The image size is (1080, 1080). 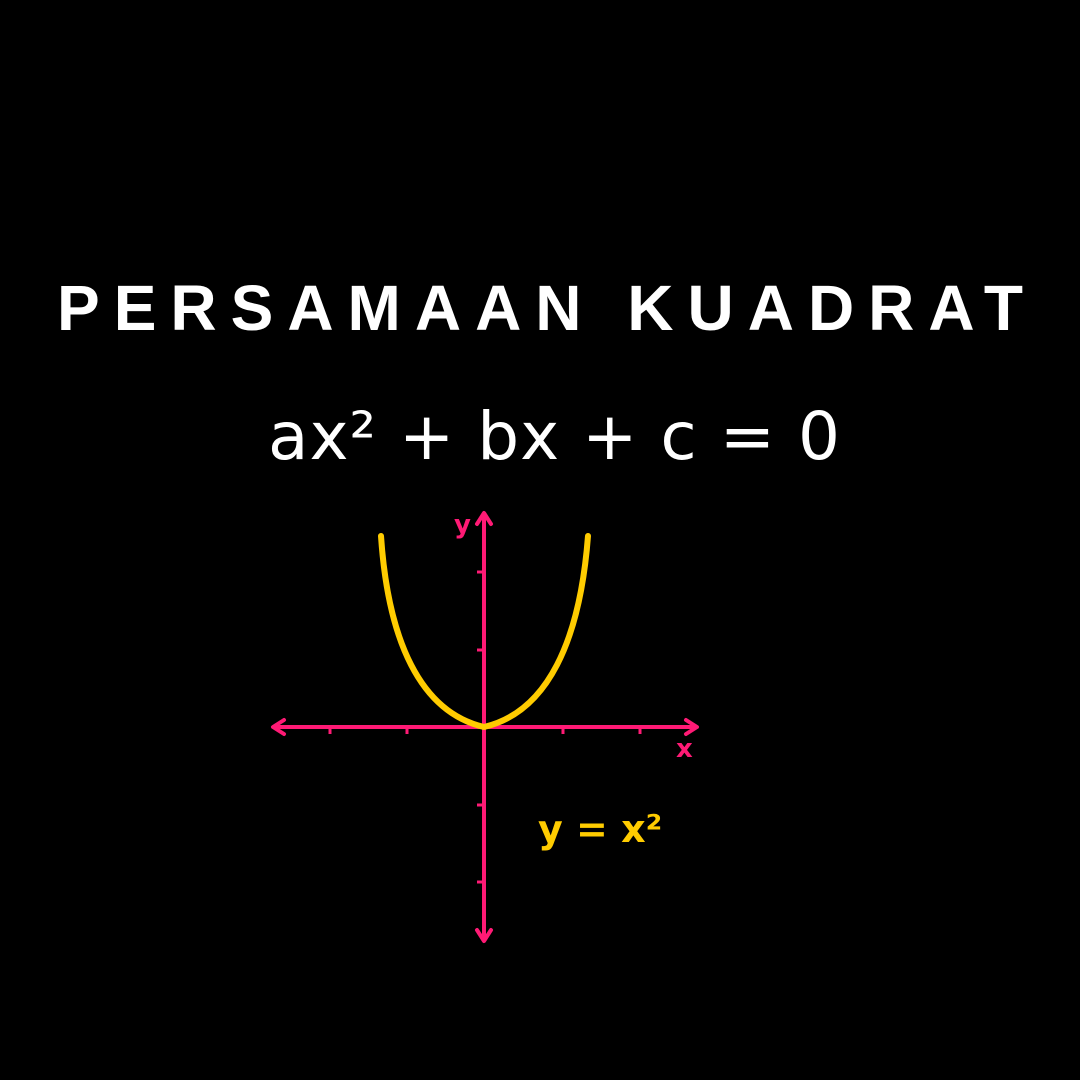 What do you see at coordinates (484, 632) in the screenshot?
I see `parabola-curve` at bounding box center [484, 632].